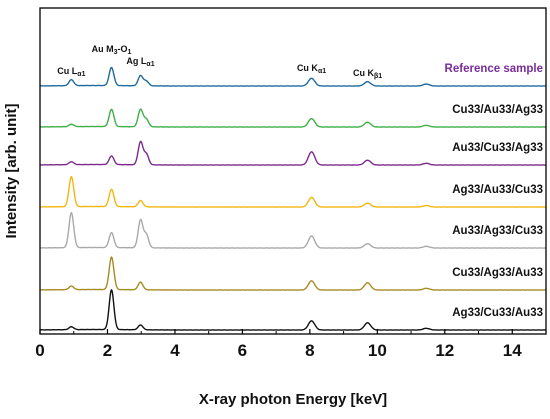 Image resolution: width=550 pixels, height=419 pixels. What do you see at coordinates (311, 69) in the screenshot?
I see `peak-label: Cu Kα1` at bounding box center [311, 69].